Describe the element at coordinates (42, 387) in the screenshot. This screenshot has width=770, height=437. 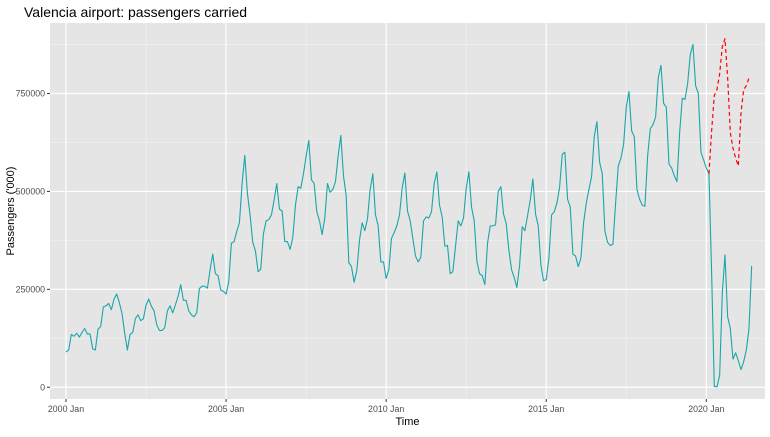
I see `y-tick-label: 0` at that location.